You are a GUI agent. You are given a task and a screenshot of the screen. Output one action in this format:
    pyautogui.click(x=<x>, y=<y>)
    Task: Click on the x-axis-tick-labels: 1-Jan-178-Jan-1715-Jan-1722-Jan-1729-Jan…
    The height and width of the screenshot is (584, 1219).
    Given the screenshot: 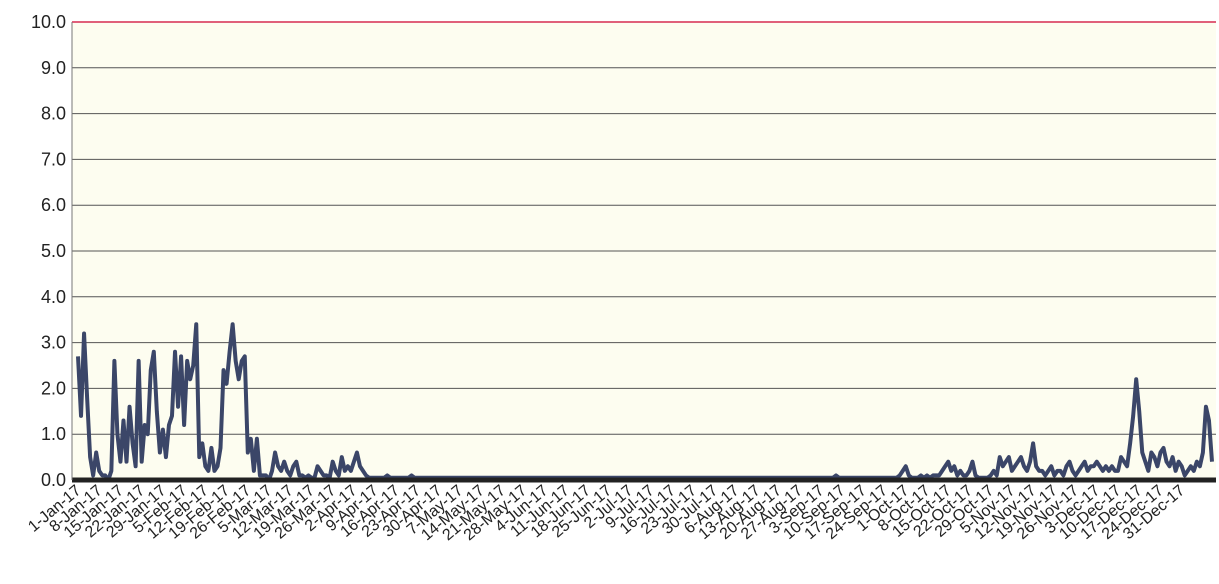 What is the action you would take?
    pyautogui.click(x=606, y=513)
    